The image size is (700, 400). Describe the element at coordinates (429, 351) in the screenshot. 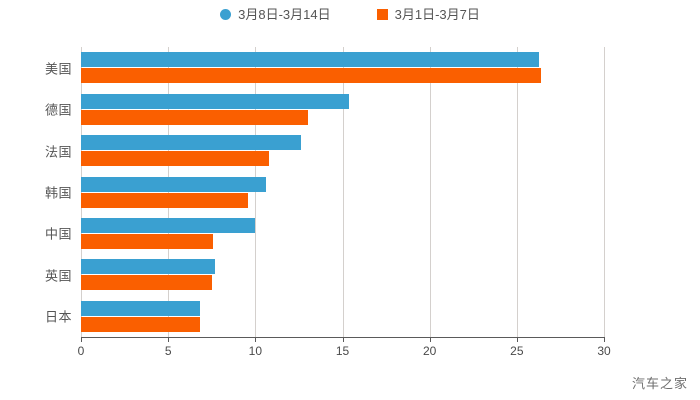

I see `x-tick-label: 20` at that location.